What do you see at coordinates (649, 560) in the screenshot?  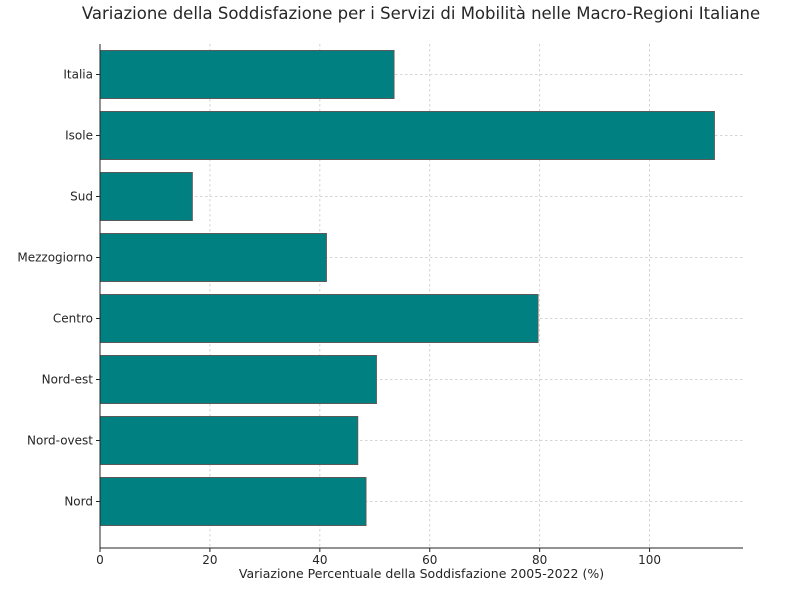 I see `x-tick-label: 100` at bounding box center [649, 560].